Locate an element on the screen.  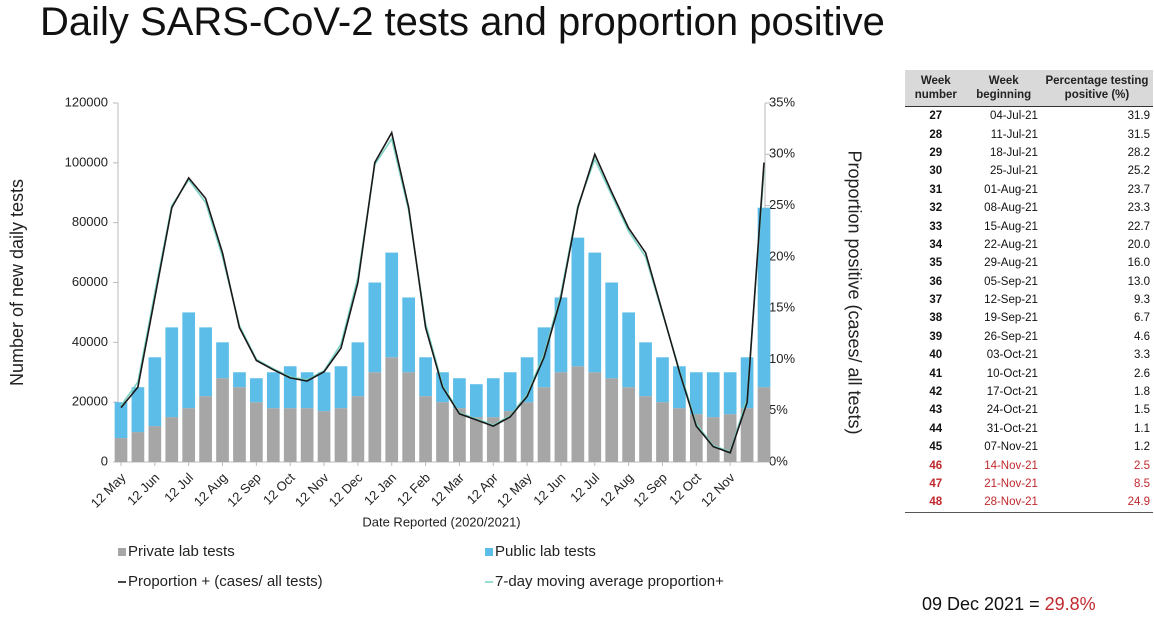
table-cell: 35 is located at coordinates (936, 263).